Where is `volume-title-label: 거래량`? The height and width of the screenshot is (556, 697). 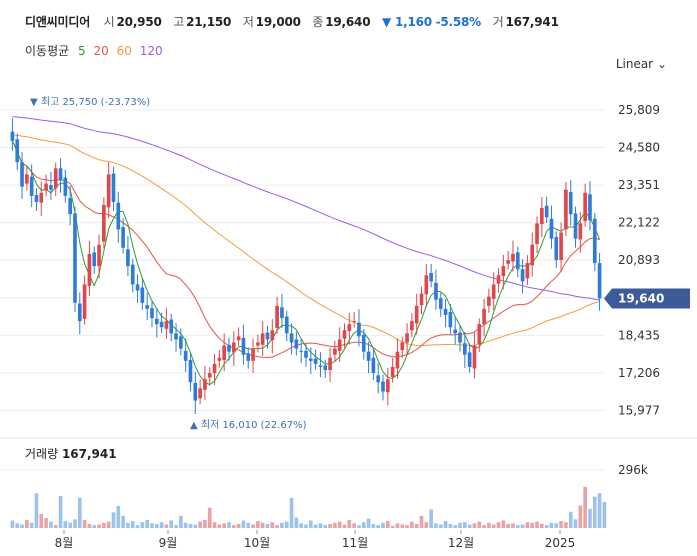
volume-title-label: 거래량 is located at coordinates (42, 454).